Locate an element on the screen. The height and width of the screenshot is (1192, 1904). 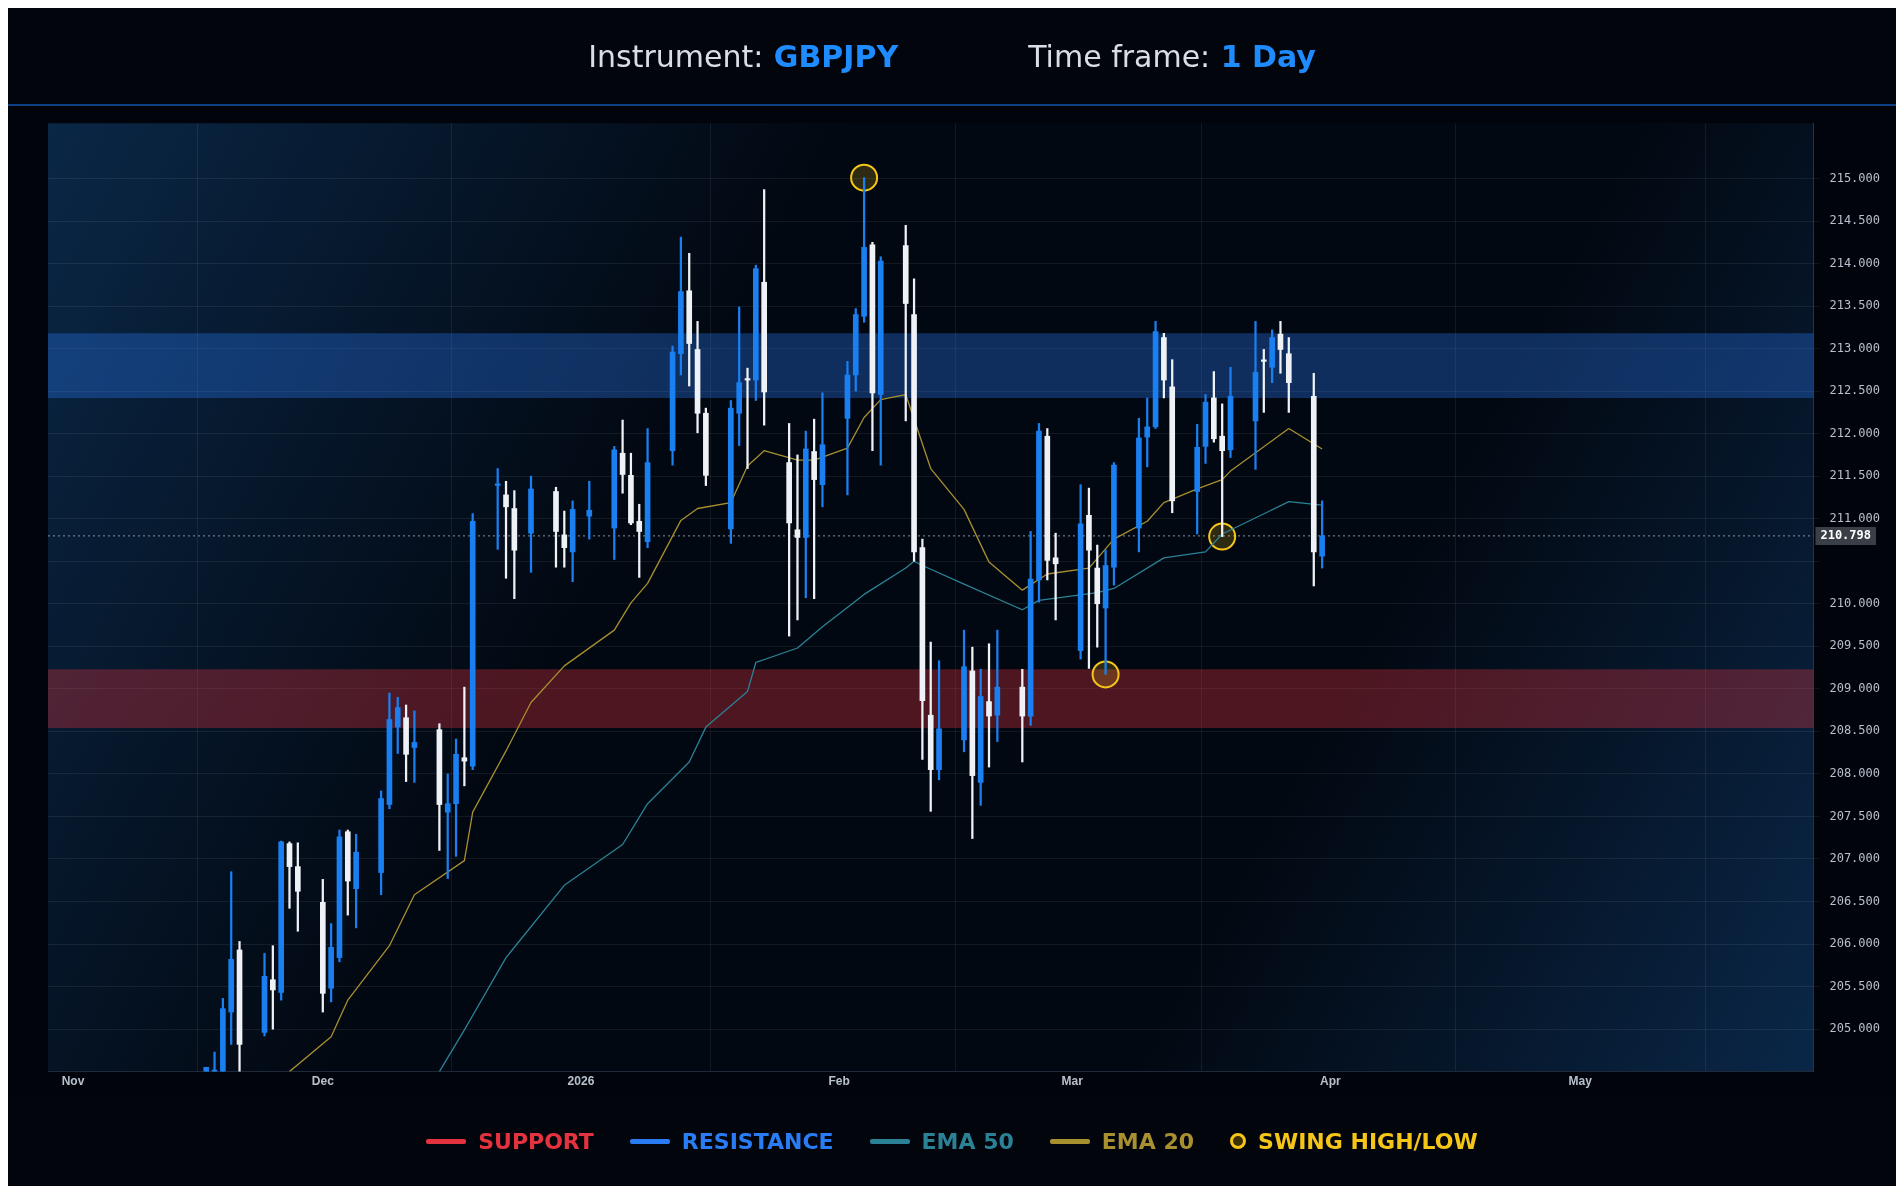
legend-label: EMA 20 is located at coordinates (1148, 1141).